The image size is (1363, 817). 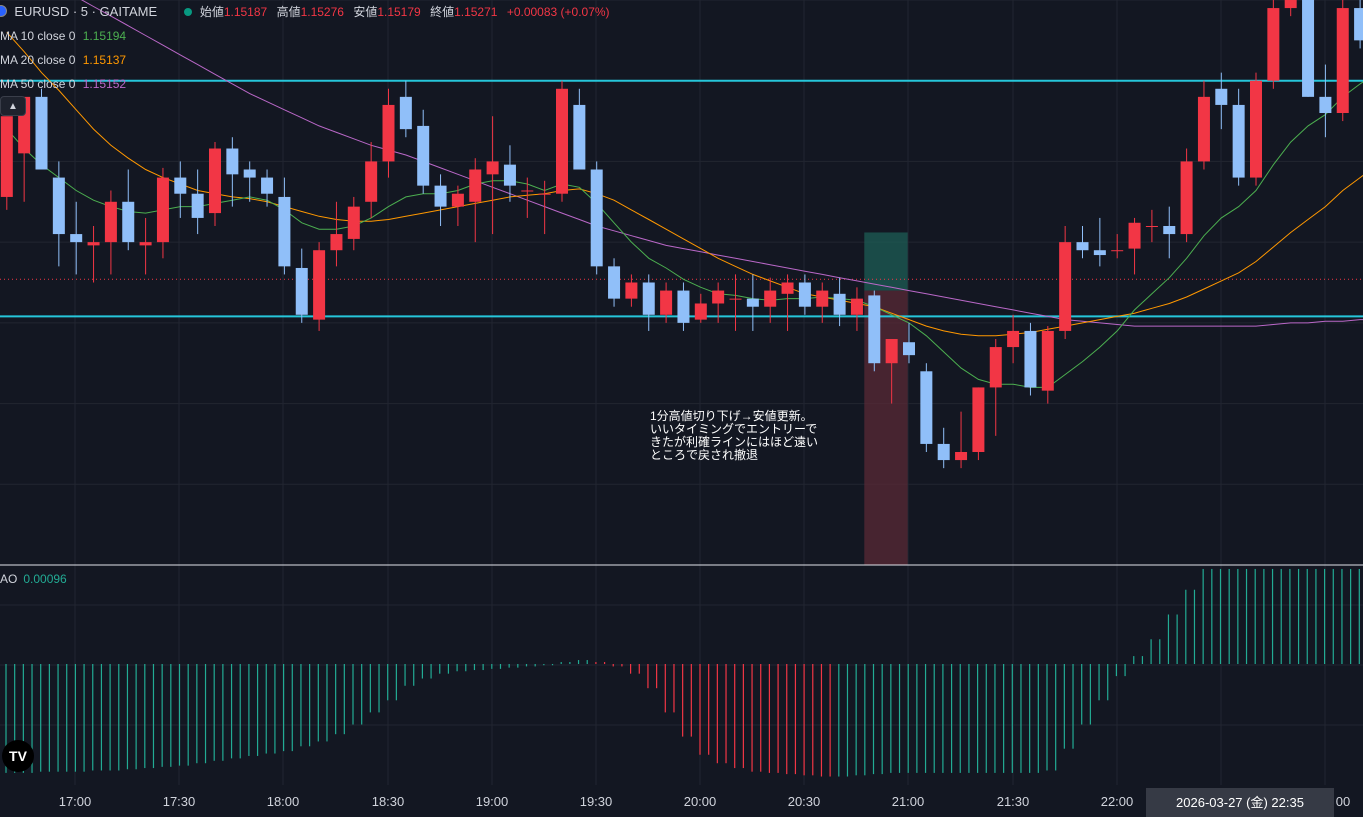 I want to click on time-axis-label: 20:30, so click(x=804, y=801).